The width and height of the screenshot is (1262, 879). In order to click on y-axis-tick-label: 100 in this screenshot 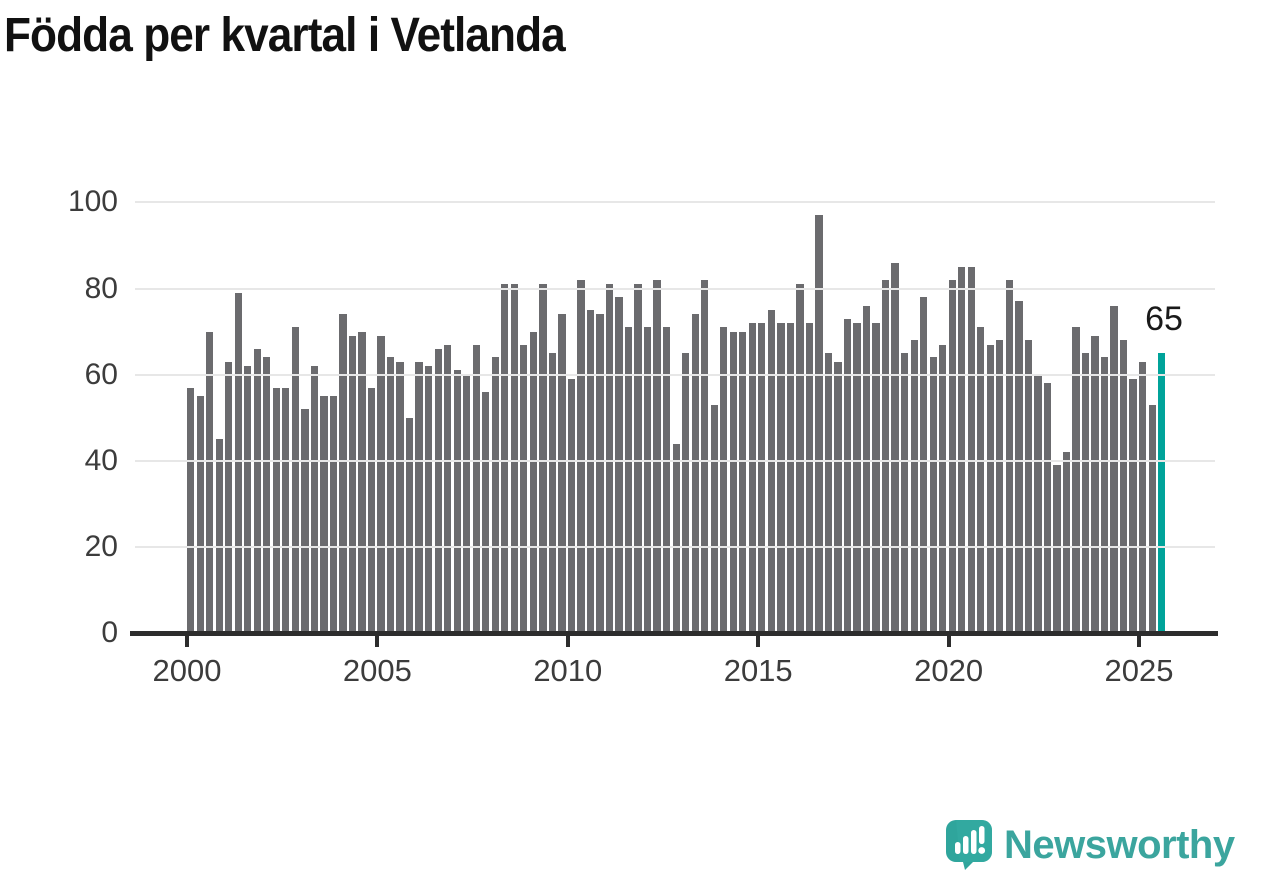, I will do `click(92, 202)`.